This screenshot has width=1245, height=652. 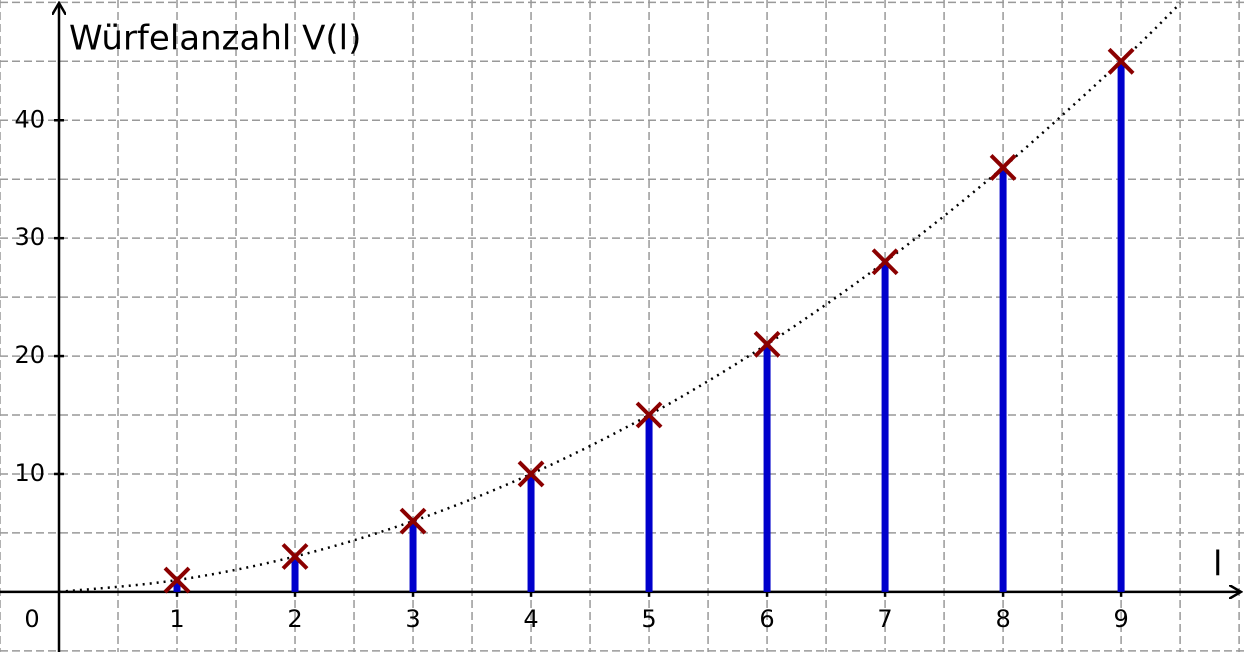 I want to click on origin-label: 0, so click(x=31, y=619).